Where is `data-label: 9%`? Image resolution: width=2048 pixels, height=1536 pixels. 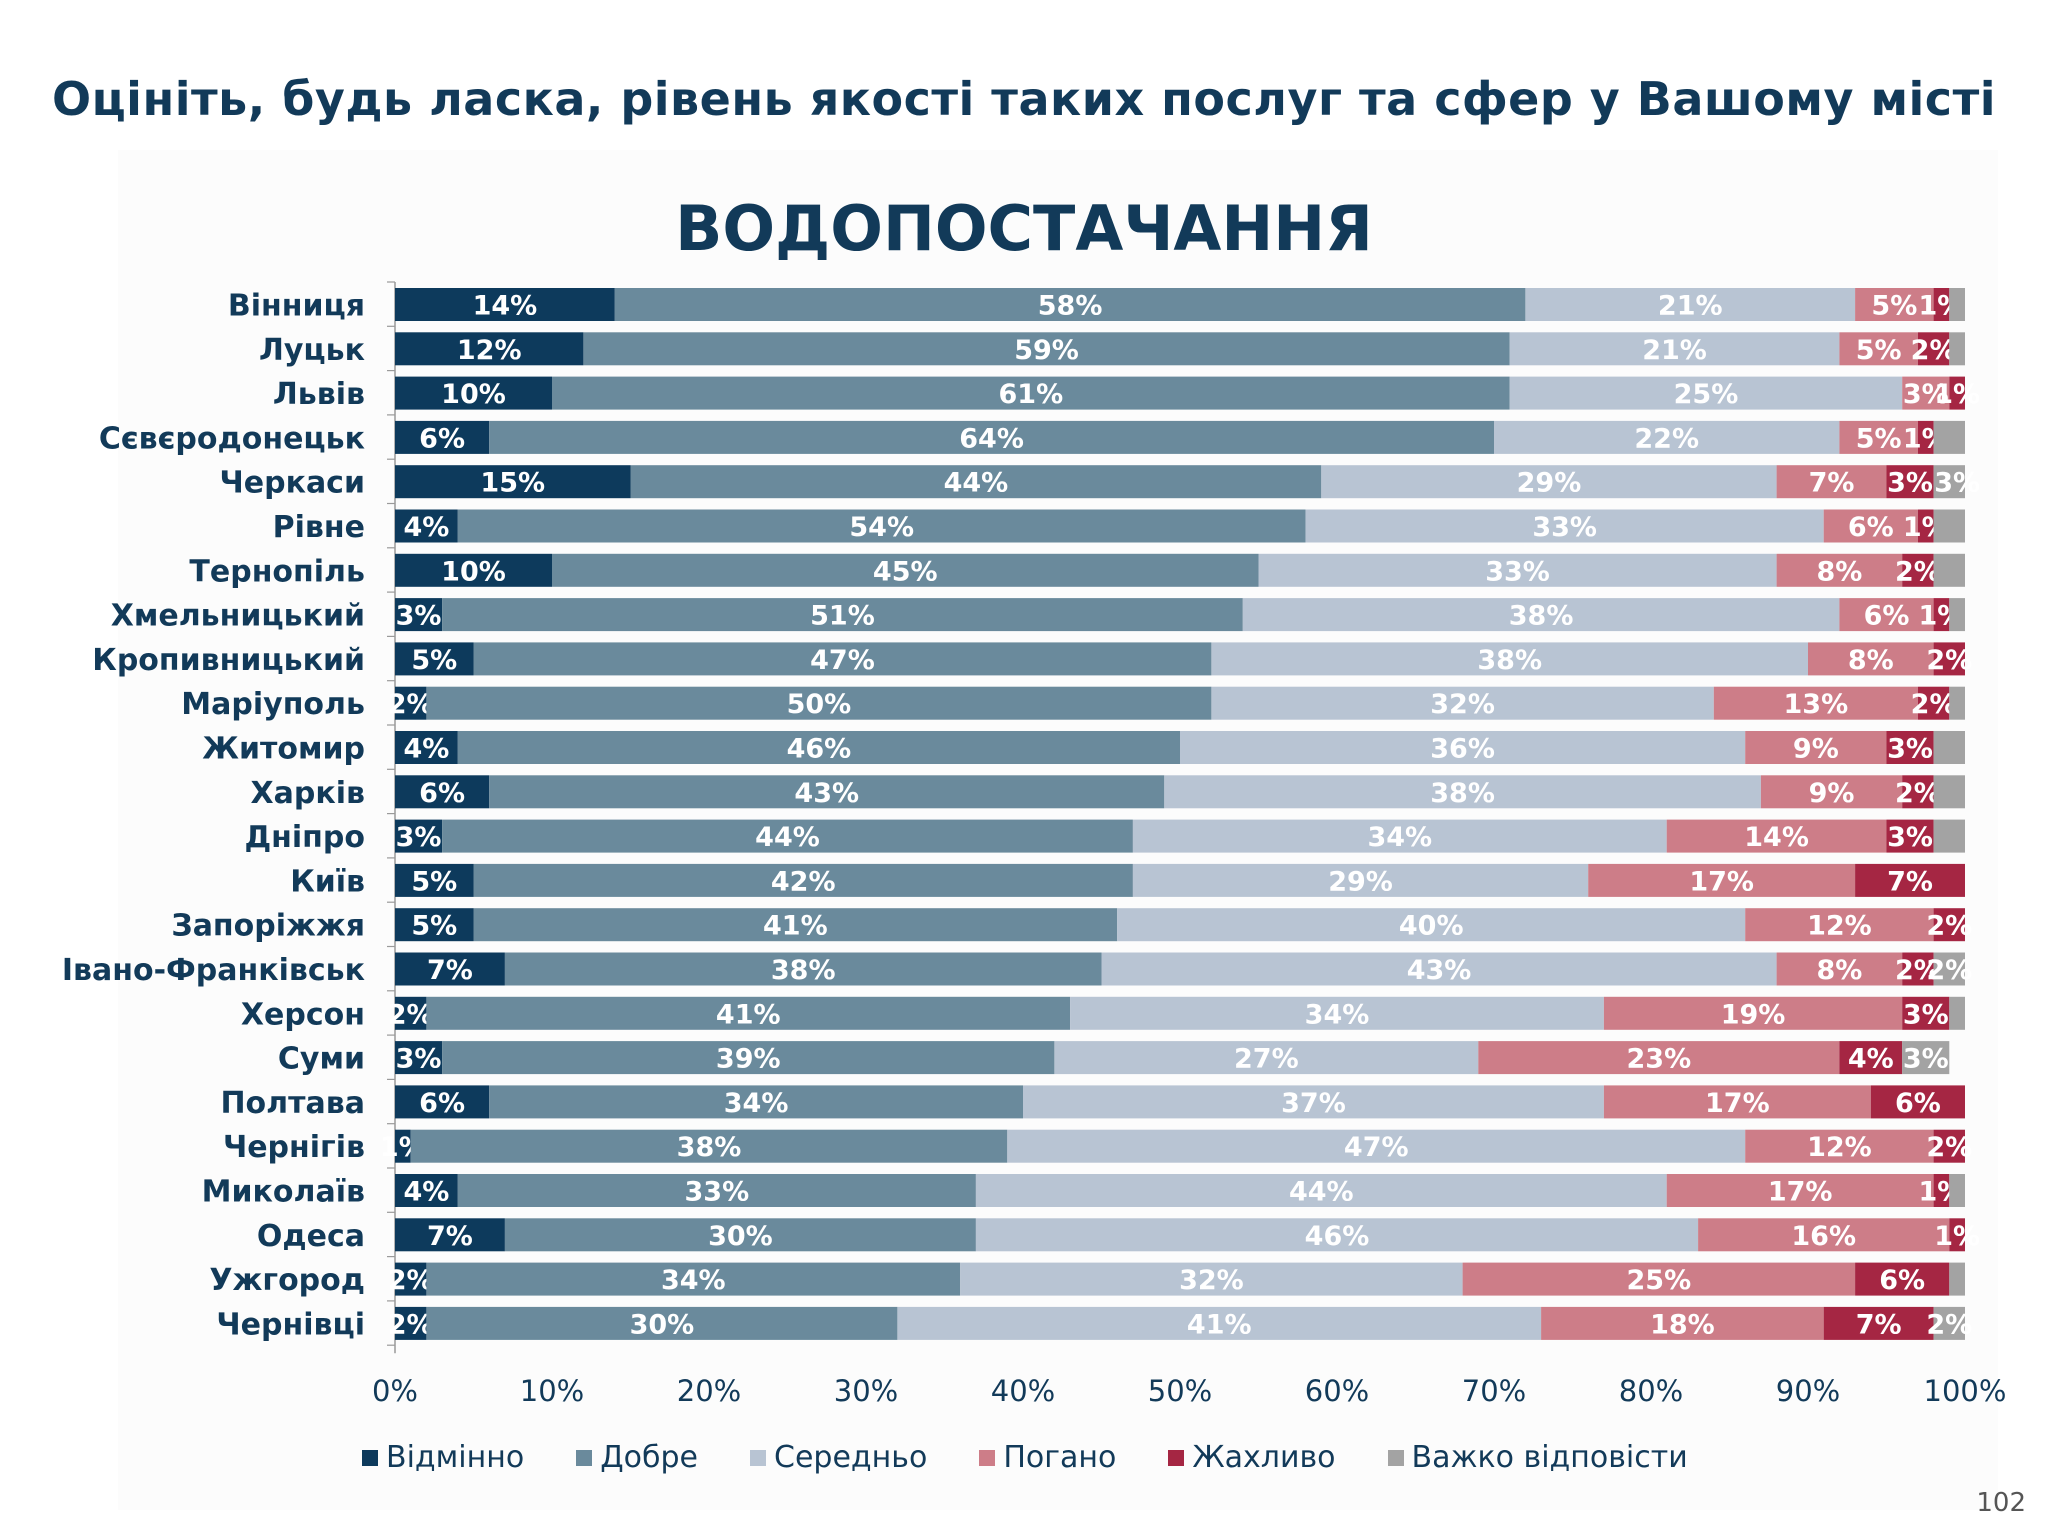
data-label: 9% is located at coordinates (1816, 749).